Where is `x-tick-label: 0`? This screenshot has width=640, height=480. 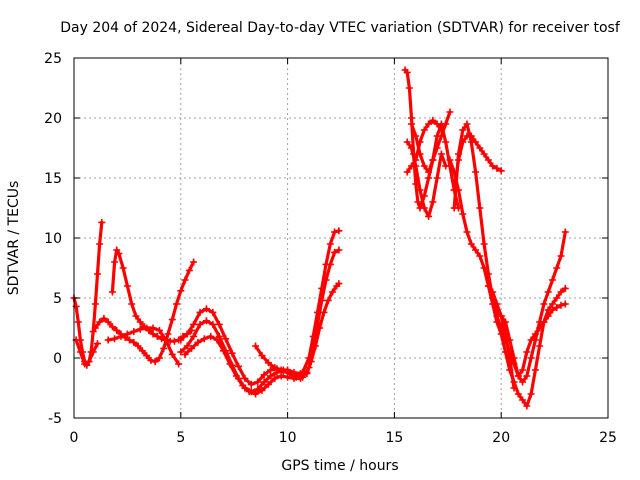
x-tick-label: 0 is located at coordinates (74, 438).